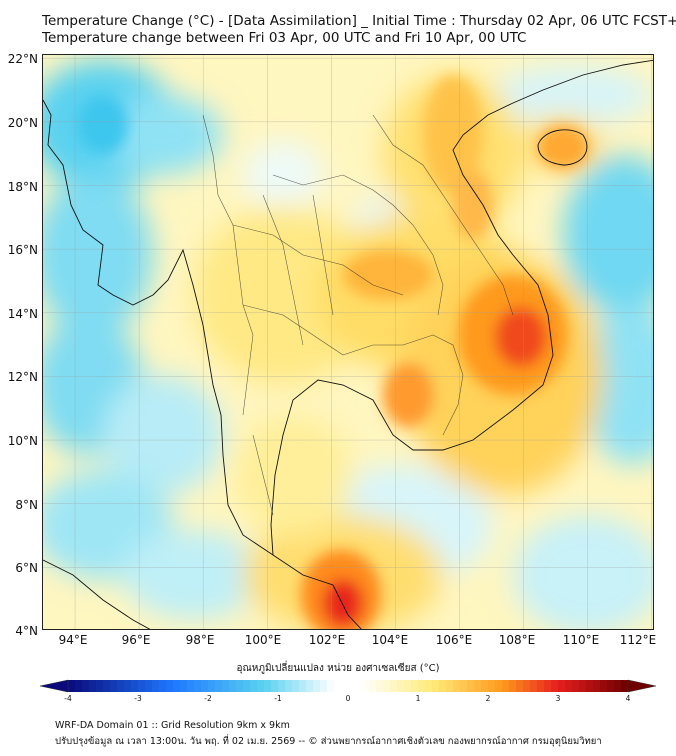 This screenshot has width=676, height=756. What do you see at coordinates (388, 275) in the screenshot?
I see `hotspot-ne-thailand` at bounding box center [388, 275].